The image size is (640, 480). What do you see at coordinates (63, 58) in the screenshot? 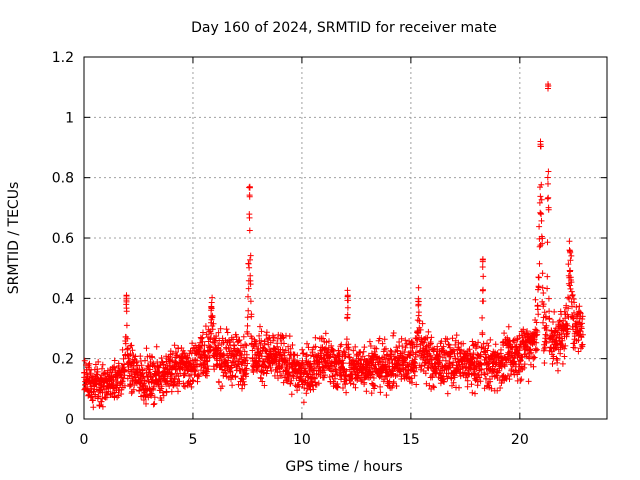
I see `y-tick-label: 1.2` at bounding box center [63, 58].